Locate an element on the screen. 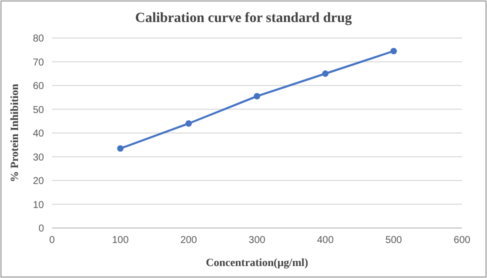 This screenshot has width=487, height=278. x-tick-label: 100 is located at coordinates (121, 240).